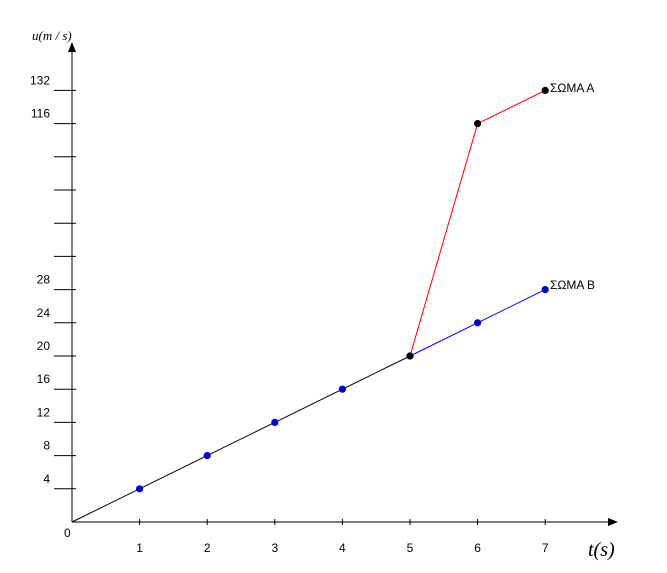 The width and height of the screenshot is (667, 573). I want to click on x-tick-label: 4, so click(342, 548).